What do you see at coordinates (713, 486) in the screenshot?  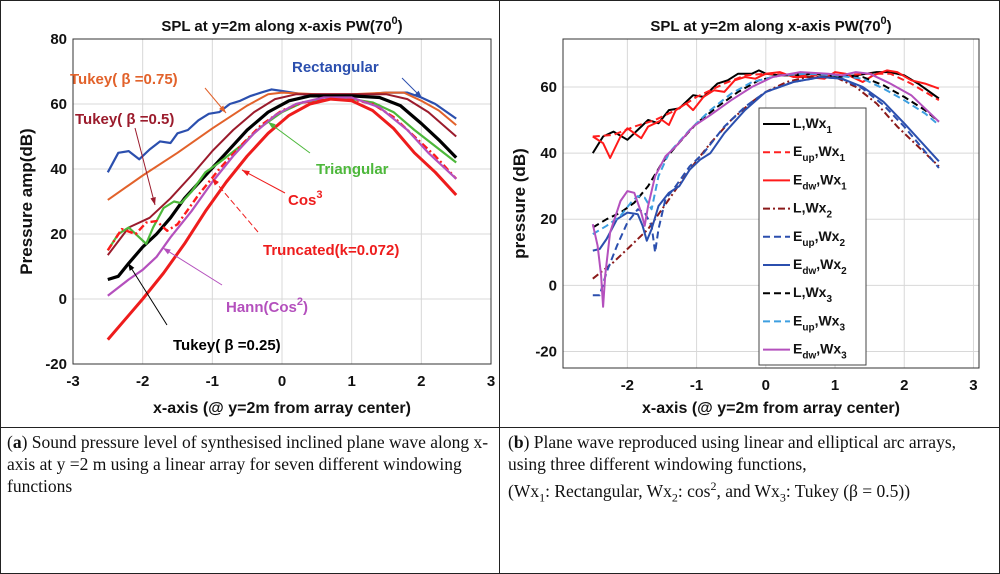 I see `caption-b-sup: 2` at bounding box center [713, 486].